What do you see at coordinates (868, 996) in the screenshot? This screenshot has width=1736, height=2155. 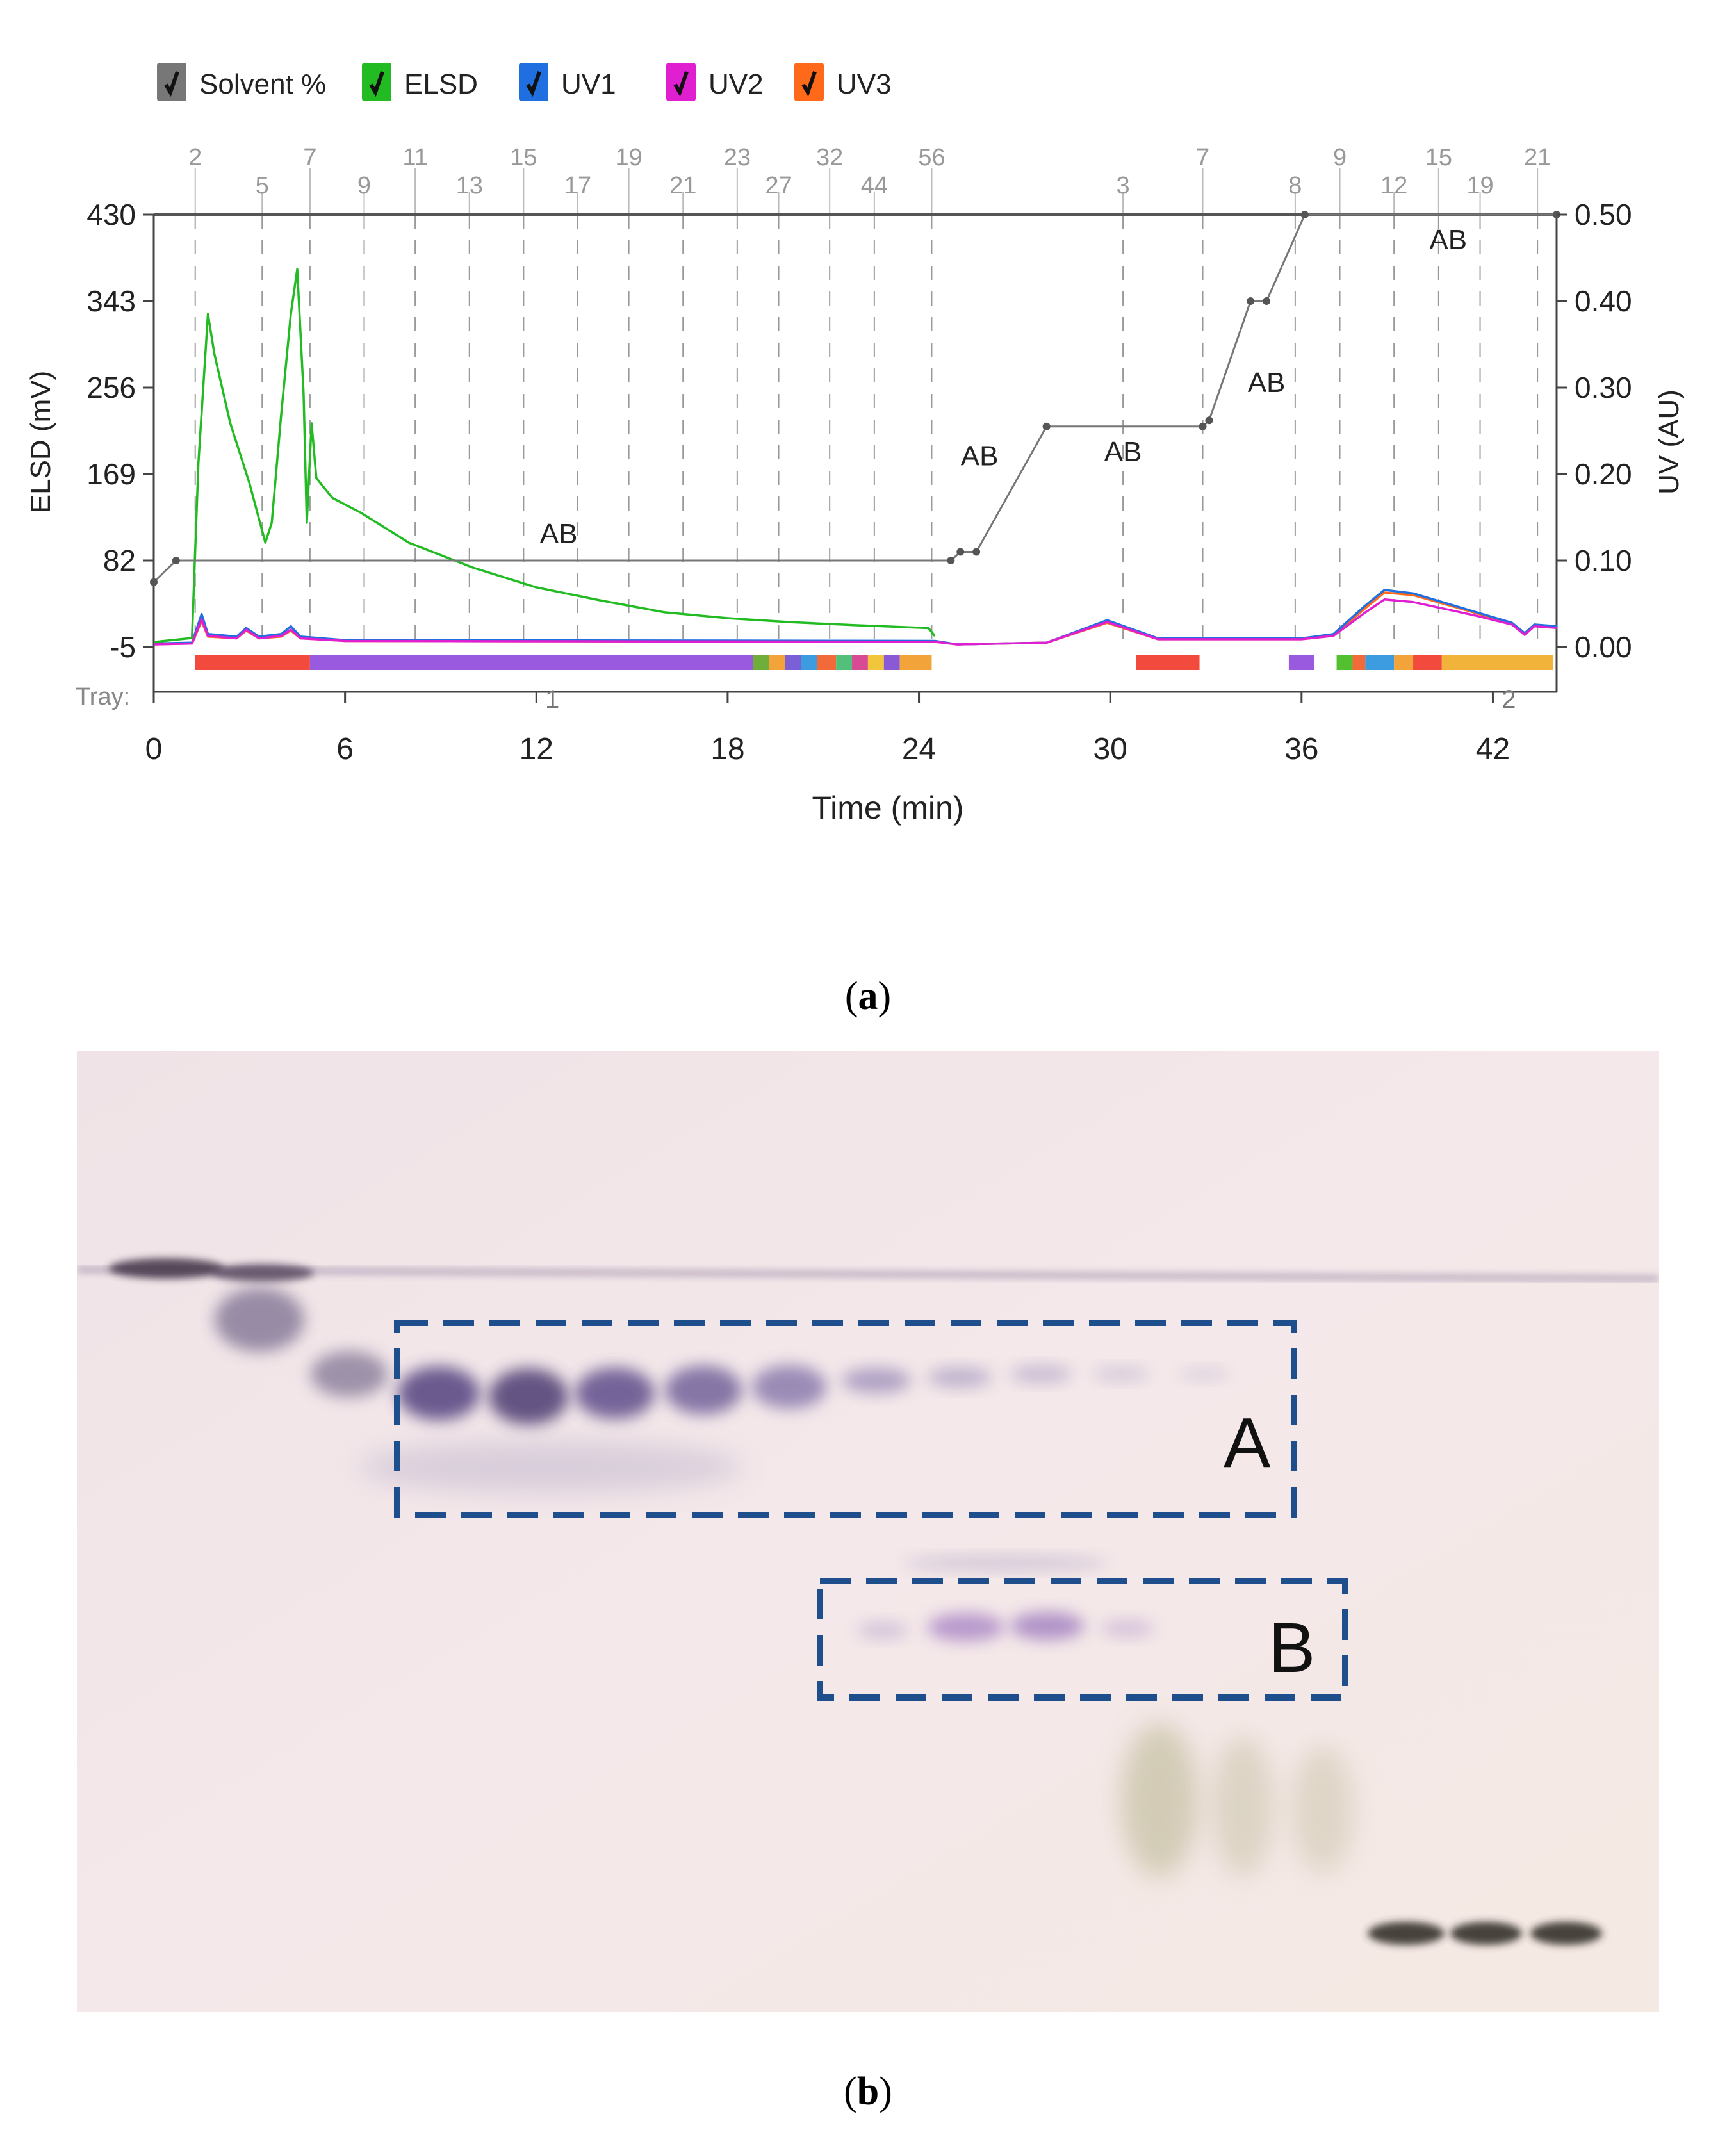 I see `caption-a: (a)` at bounding box center [868, 996].